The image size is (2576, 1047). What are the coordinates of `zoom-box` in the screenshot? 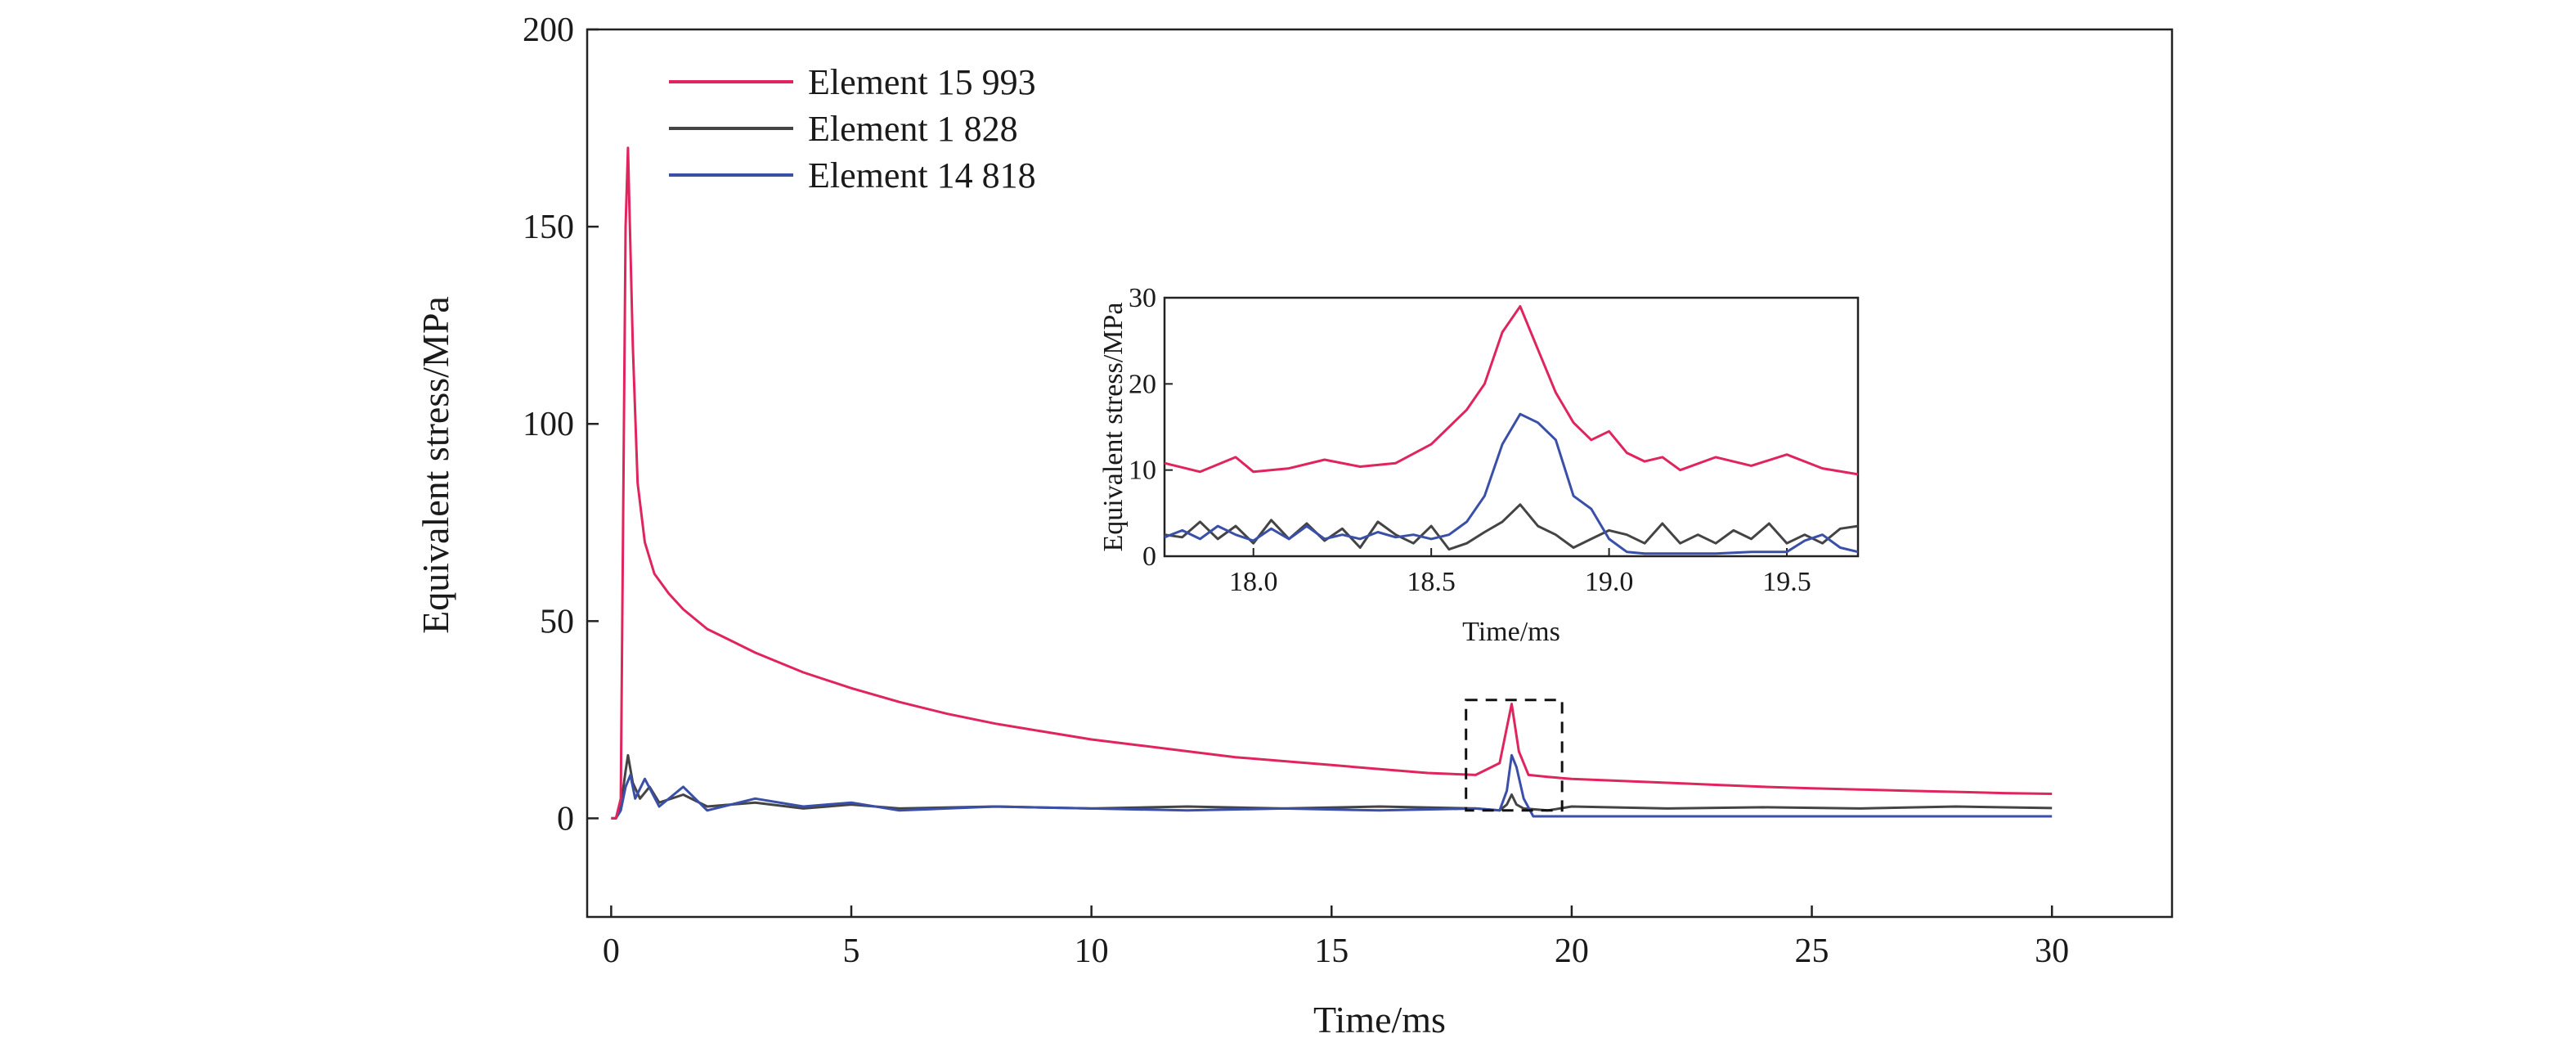 It's located at (1515, 756).